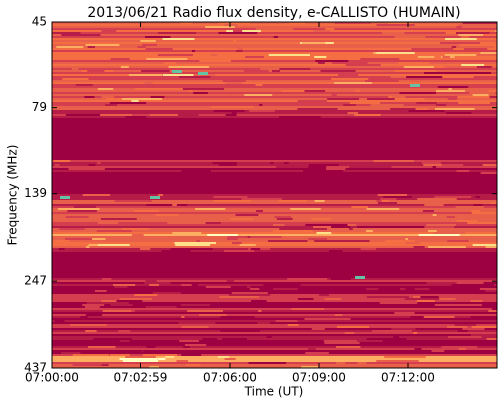 This screenshot has width=503, height=404. What do you see at coordinates (35, 281) in the screenshot?
I see `y-tick-label: 247` at bounding box center [35, 281].